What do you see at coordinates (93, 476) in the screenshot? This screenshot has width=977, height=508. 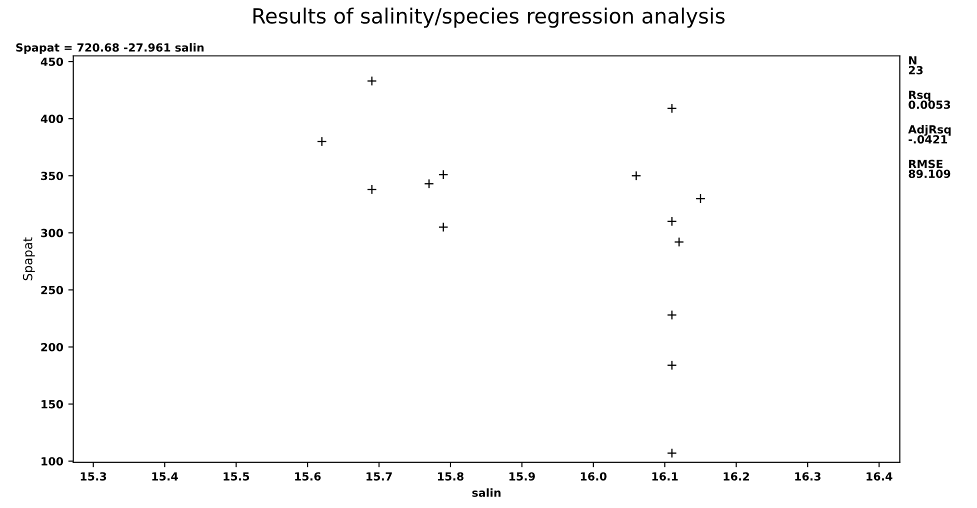 I see `x-tick-label: 15.3` at bounding box center [93, 476].